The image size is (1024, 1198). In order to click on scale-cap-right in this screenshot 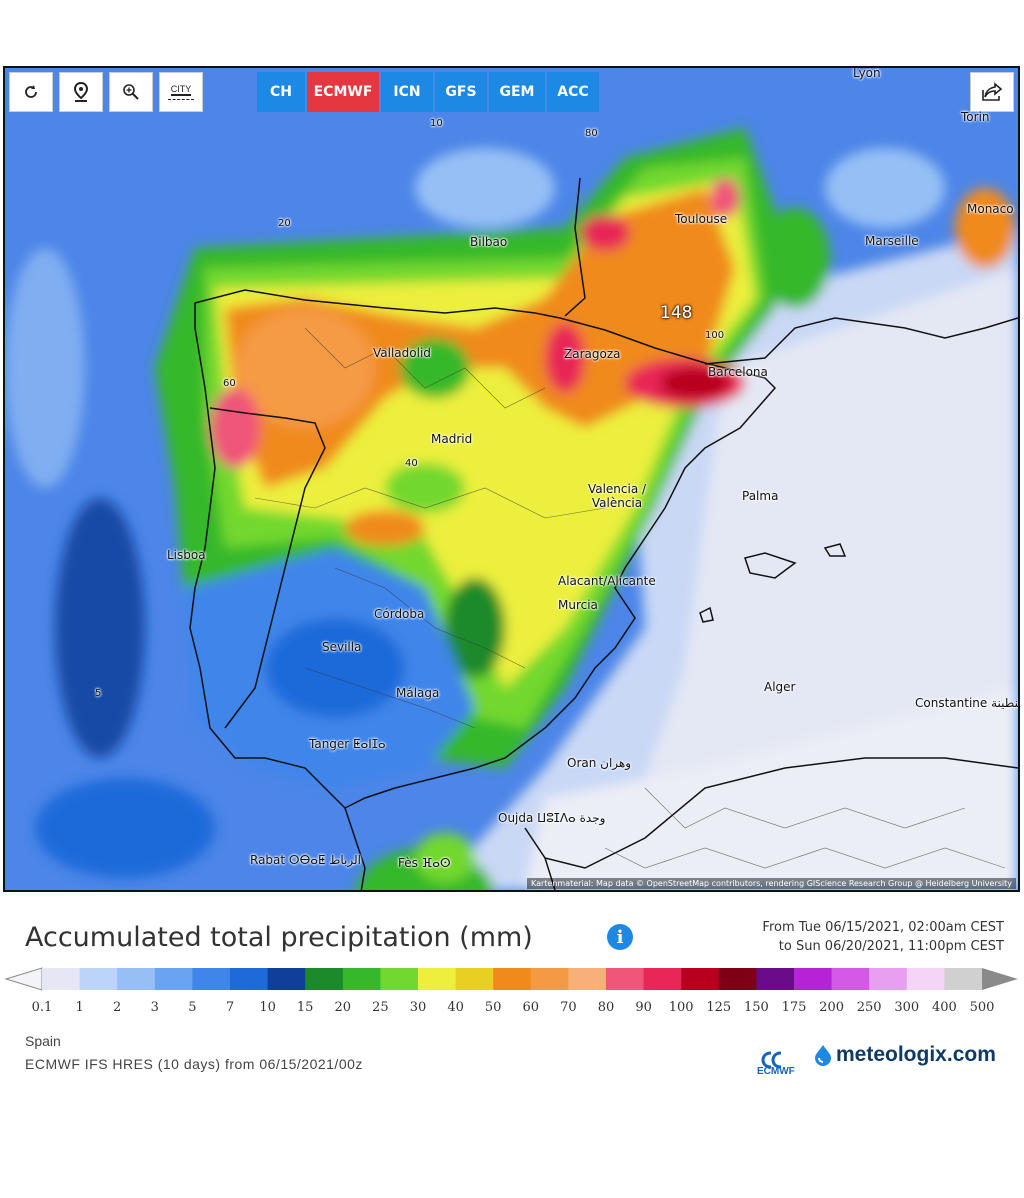, I will do `click(1000, 979)`.